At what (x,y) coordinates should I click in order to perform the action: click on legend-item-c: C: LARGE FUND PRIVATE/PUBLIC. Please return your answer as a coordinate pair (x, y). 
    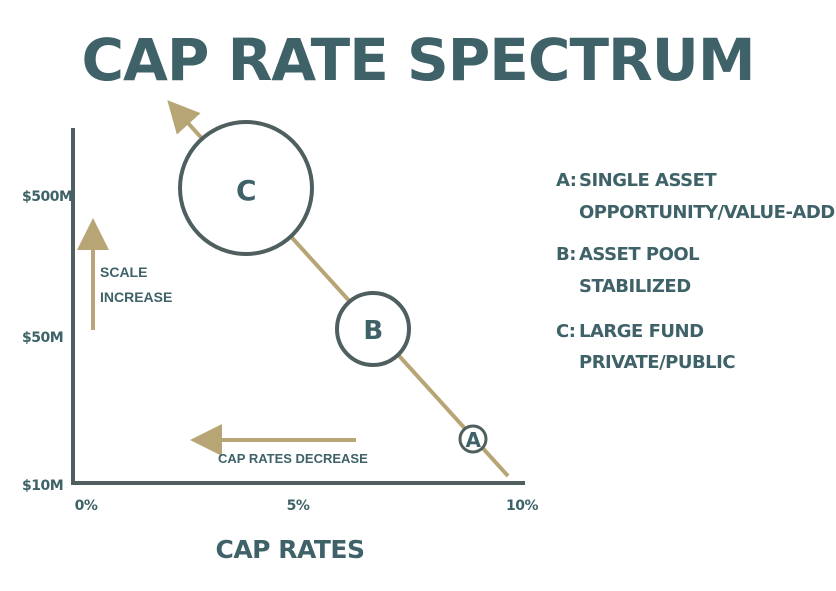
    Looking at the image, I should click on (646, 347).